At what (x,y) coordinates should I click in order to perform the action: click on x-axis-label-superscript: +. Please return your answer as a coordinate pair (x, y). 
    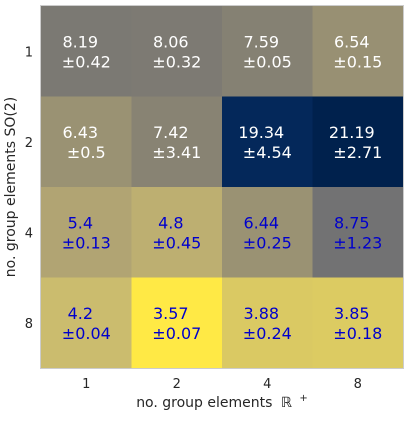
    Looking at the image, I should click on (303, 398).